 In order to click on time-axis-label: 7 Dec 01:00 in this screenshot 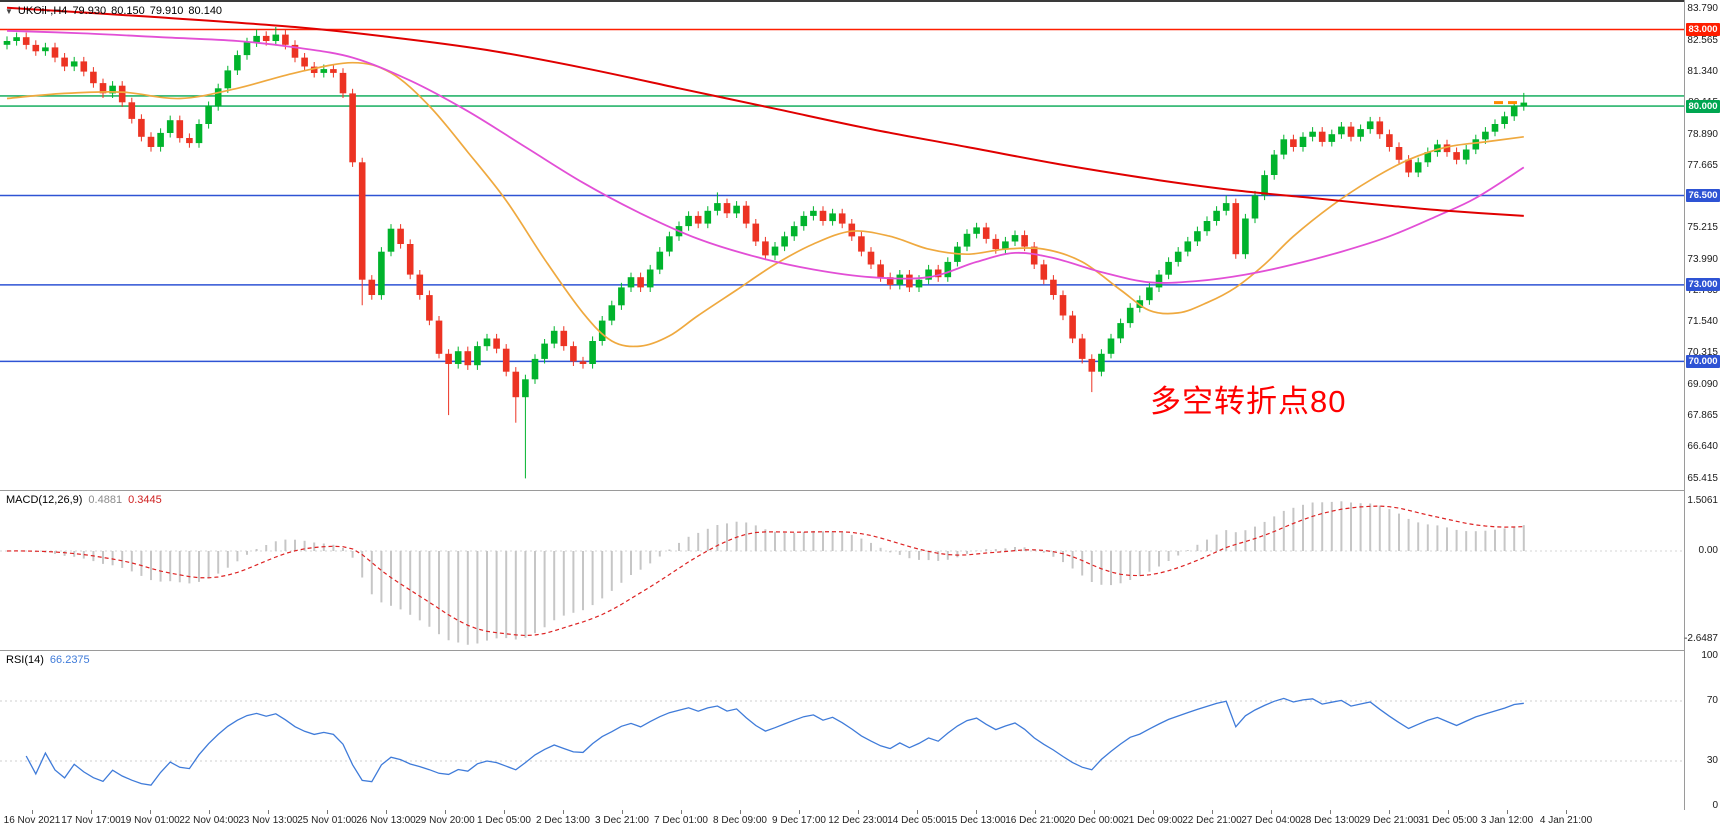, I will do `click(681, 820)`.